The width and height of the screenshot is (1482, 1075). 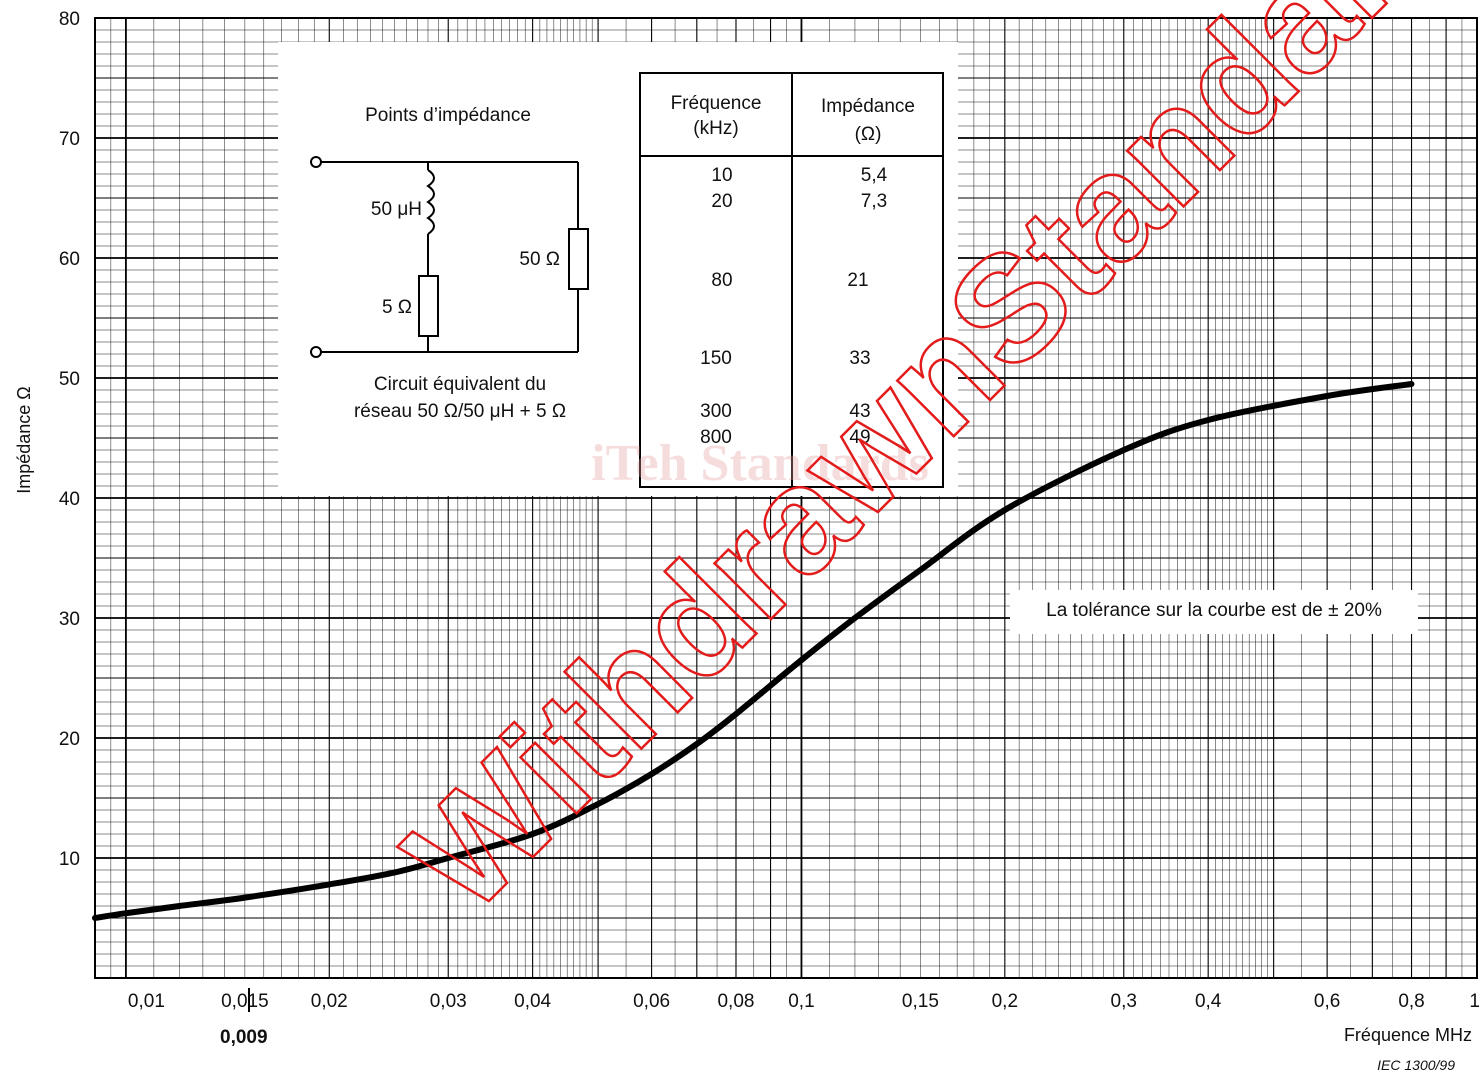 What do you see at coordinates (24, 440) in the screenshot?
I see `y-axis-title: Impédance Ω` at bounding box center [24, 440].